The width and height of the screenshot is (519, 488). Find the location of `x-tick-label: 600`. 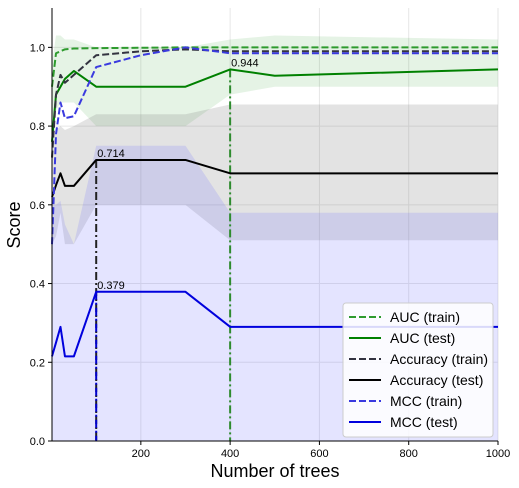

x-tick-label: 600 is located at coordinates (319, 454).